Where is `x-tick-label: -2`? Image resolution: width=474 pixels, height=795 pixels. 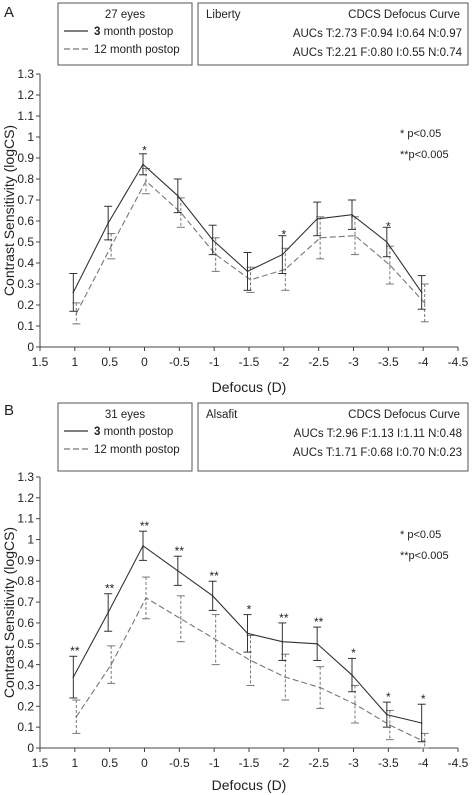
x-tick-label: -2 is located at coordinates (283, 362).